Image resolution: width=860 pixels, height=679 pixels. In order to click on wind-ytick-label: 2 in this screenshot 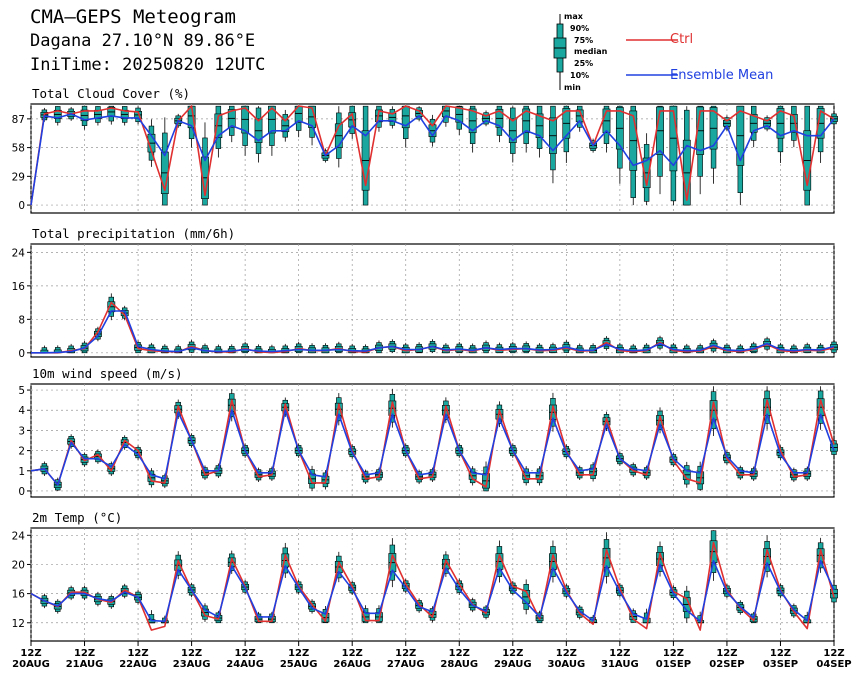, I will do `click(21, 452)`.